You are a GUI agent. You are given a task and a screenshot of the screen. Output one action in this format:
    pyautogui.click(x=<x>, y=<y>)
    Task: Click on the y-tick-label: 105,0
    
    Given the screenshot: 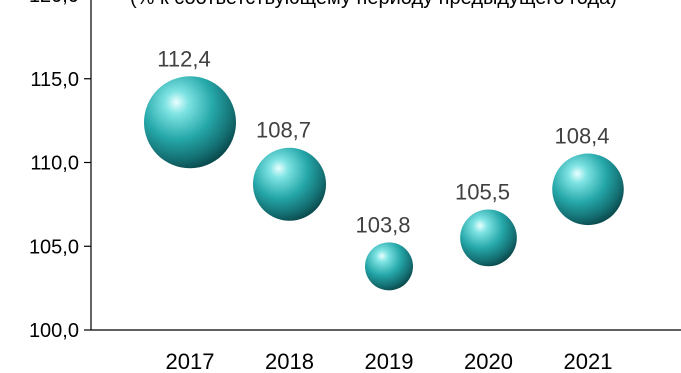 What is the action you would take?
    pyautogui.click(x=54, y=247)
    